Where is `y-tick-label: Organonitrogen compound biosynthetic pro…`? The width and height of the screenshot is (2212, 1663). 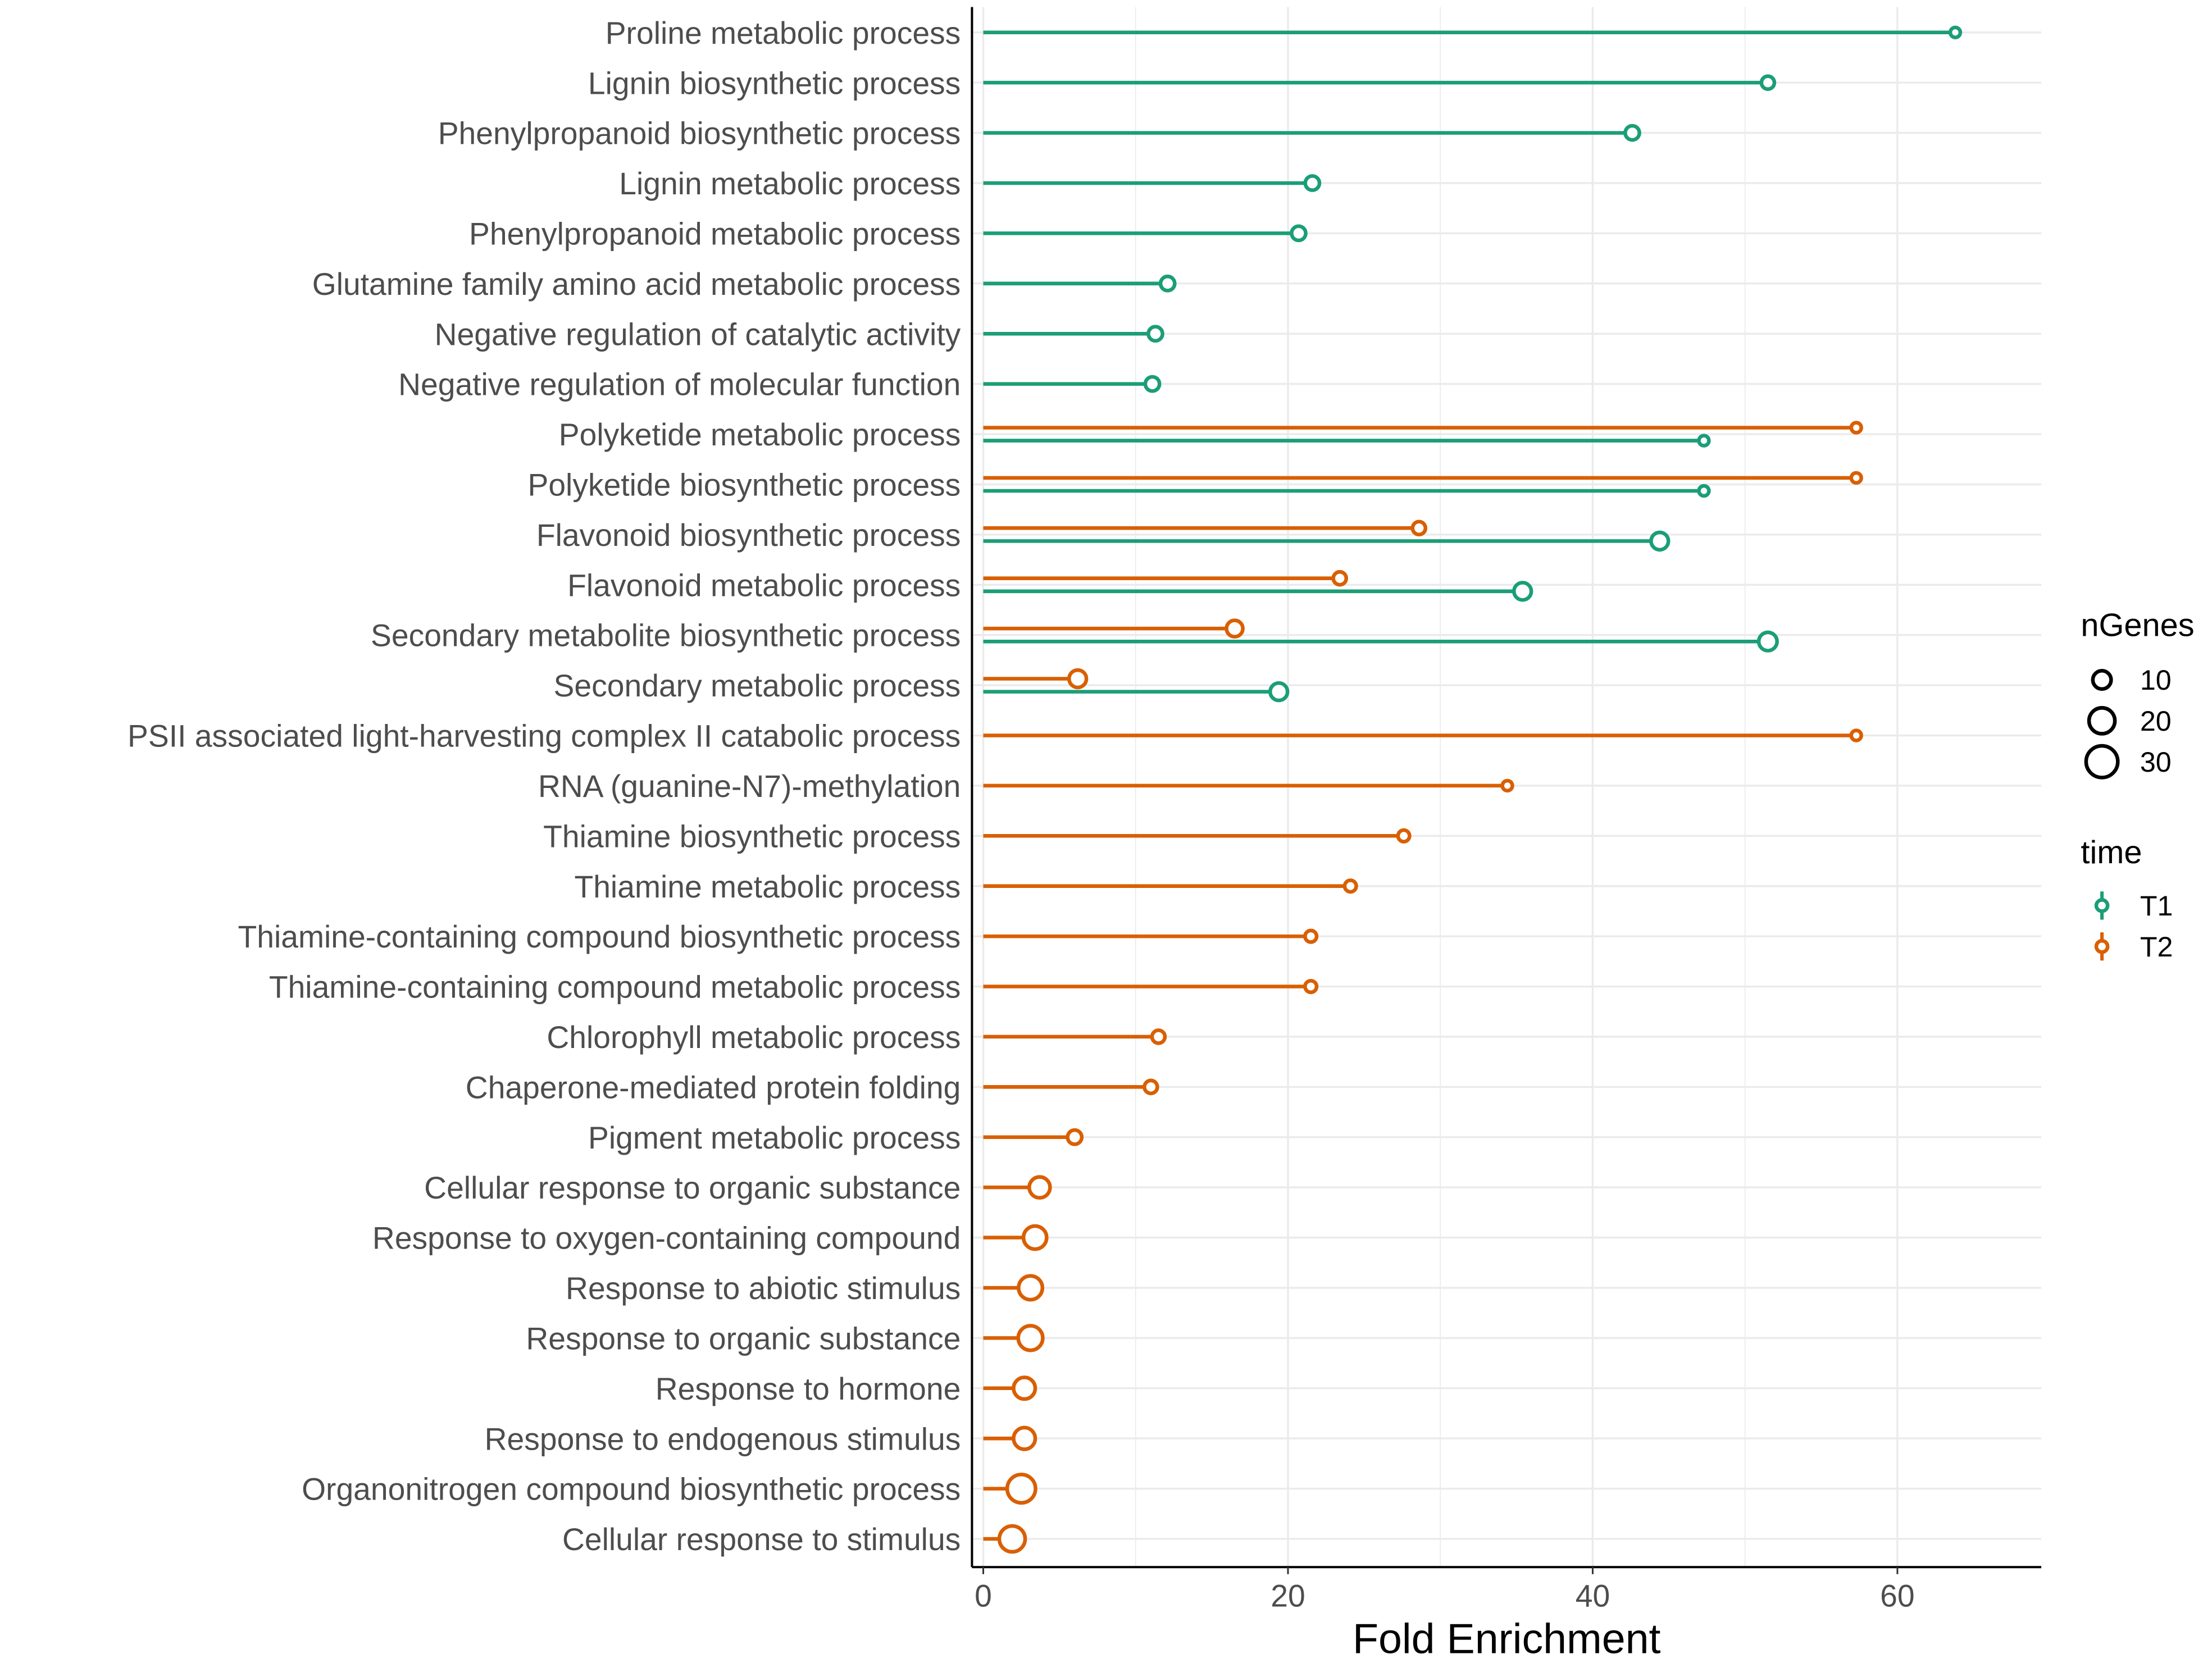 y-tick-label: Organonitrogen compound biosynthetic pro… is located at coordinates (631, 1489).